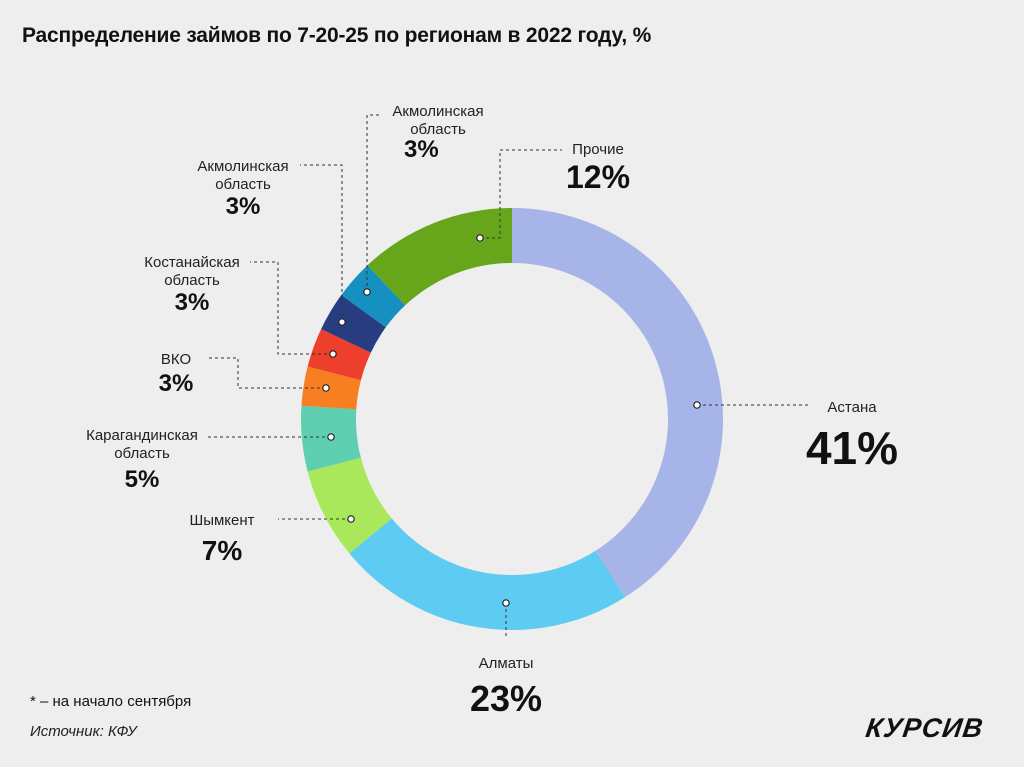 The width and height of the screenshot is (1024, 767). Describe the element at coordinates (339, 355) in the screenshot. I see `slice-костанайская-область-5` at that location.